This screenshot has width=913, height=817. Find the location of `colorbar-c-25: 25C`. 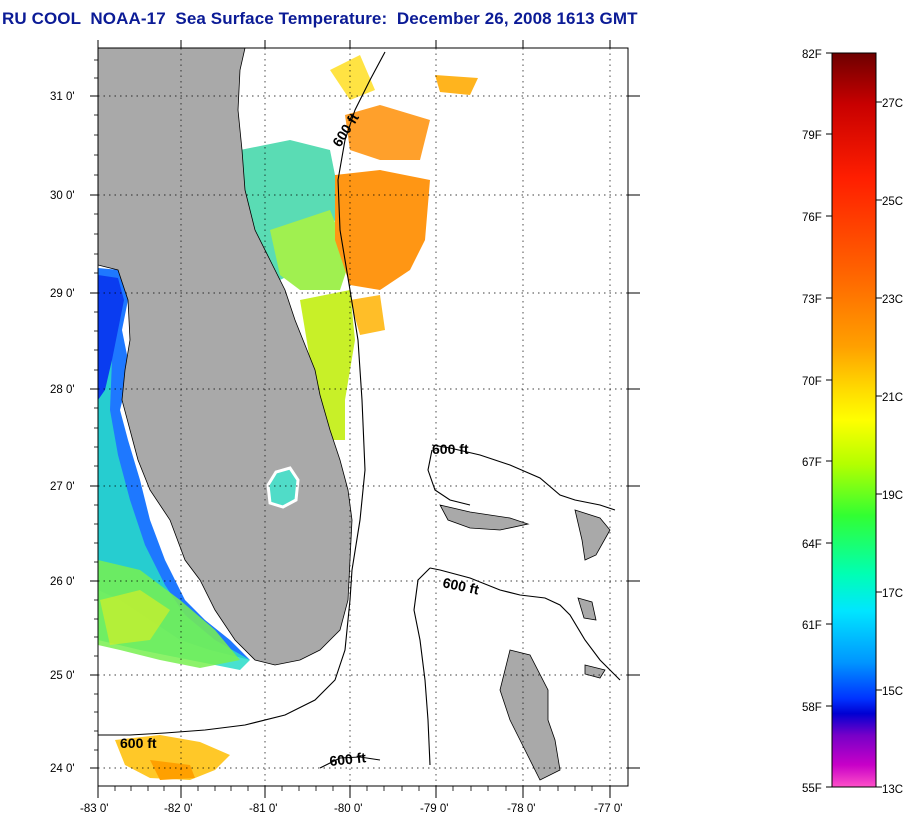

colorbar-c-25: 25C is located at coordinates (892, 202).